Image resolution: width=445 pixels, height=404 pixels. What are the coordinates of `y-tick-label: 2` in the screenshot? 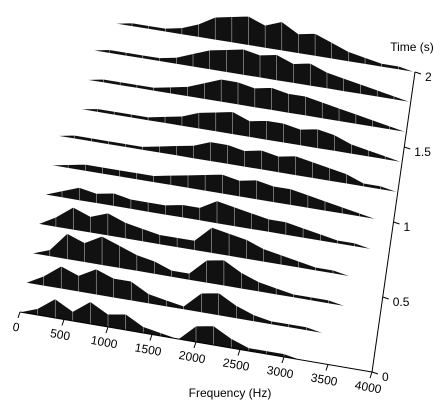 It's located at (428, 77).